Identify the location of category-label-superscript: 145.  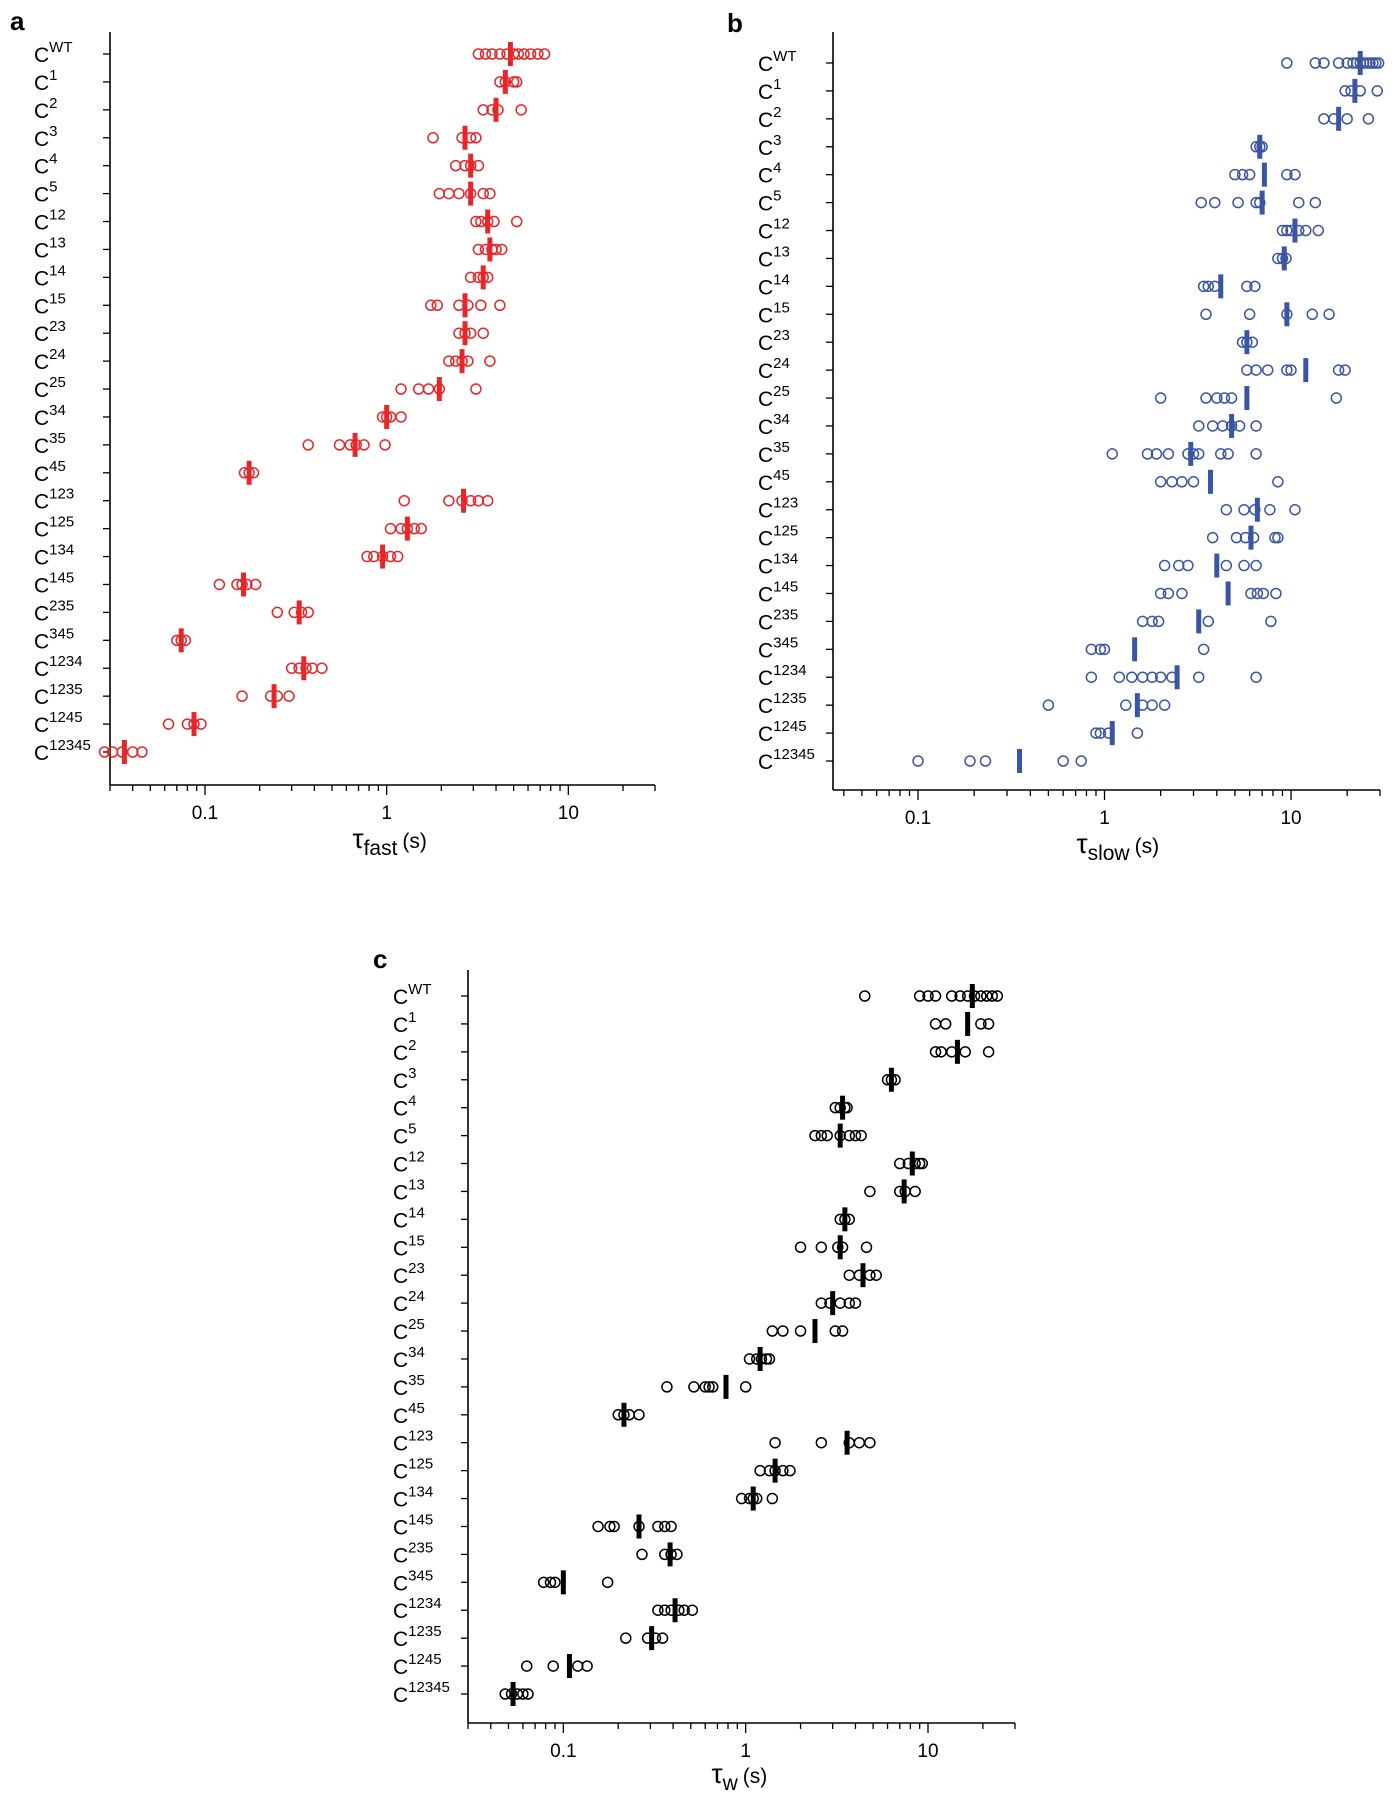
(785, 586).